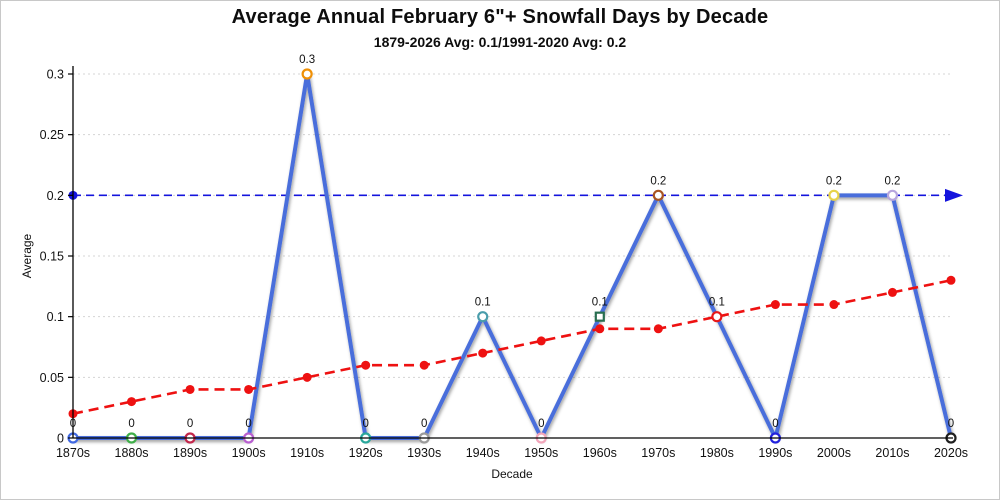  Describe the element at coordinates (52, 257) in the screenshot. I see `y-tick-label: 0.15` at that location.